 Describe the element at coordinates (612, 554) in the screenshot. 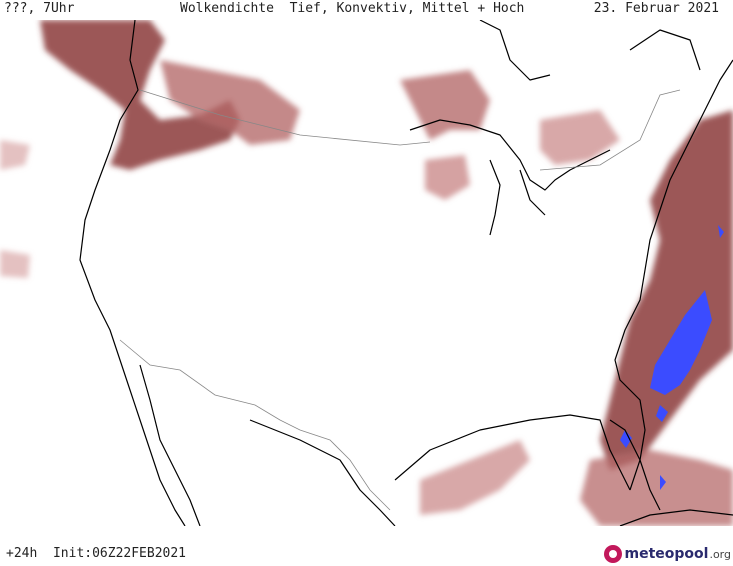

I see `logo-circle-icon` at that location.